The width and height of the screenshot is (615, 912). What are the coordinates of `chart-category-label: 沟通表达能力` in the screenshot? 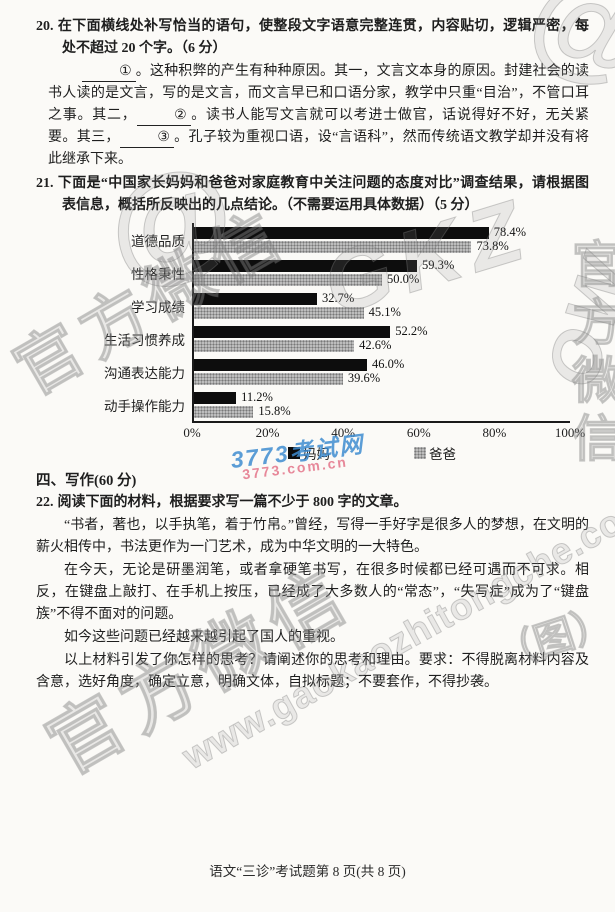 It's located at (144, 373).